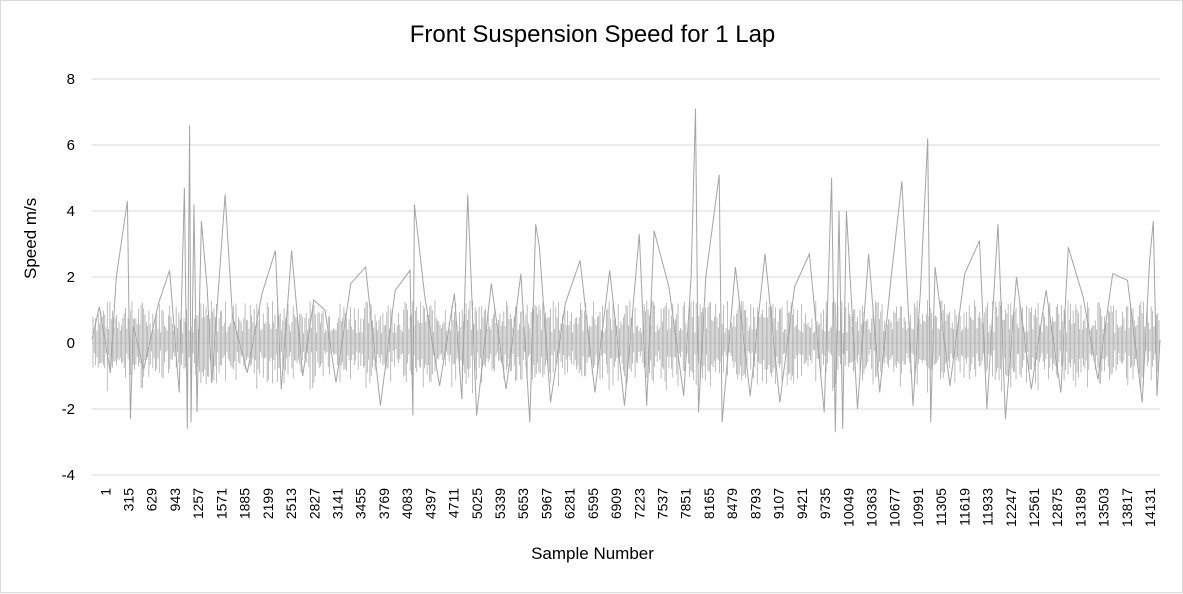 The width and height of the screenshot is (1183, 594). Describe the element at coordinates (848, 507) in the screenshot. I see `x-tick-label: 10049` at that location.